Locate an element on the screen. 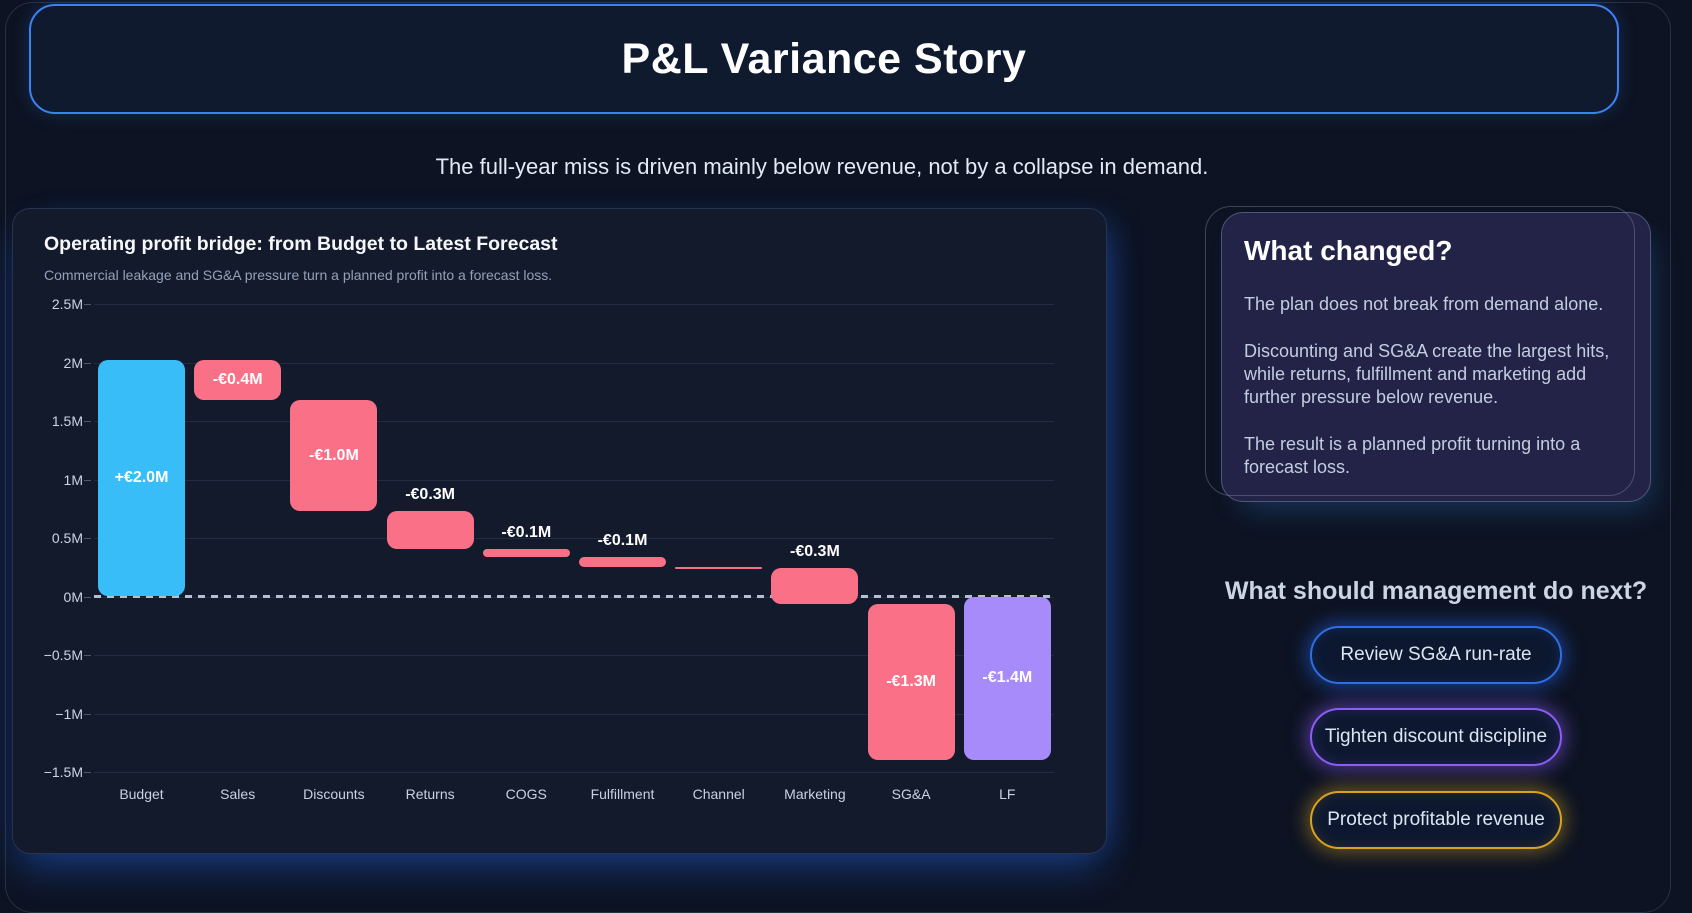 The height and width of the screenshot is (913, 1692). y-axis-label: 1.5M is located at coordinates (67, 421).